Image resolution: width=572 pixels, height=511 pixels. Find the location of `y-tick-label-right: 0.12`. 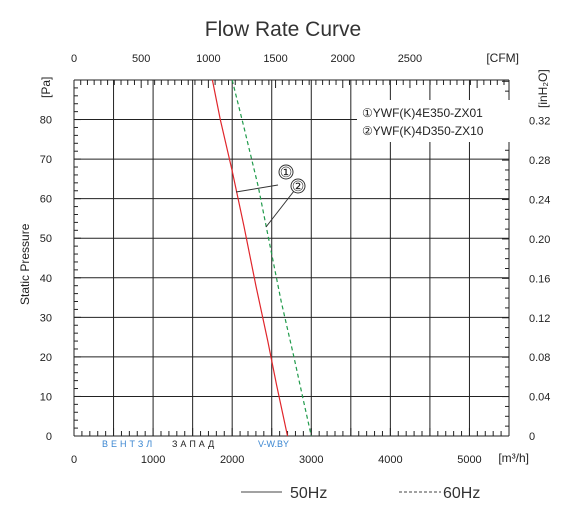

y-tick-label-right: 0.12 is located at coordinates (539, 319).